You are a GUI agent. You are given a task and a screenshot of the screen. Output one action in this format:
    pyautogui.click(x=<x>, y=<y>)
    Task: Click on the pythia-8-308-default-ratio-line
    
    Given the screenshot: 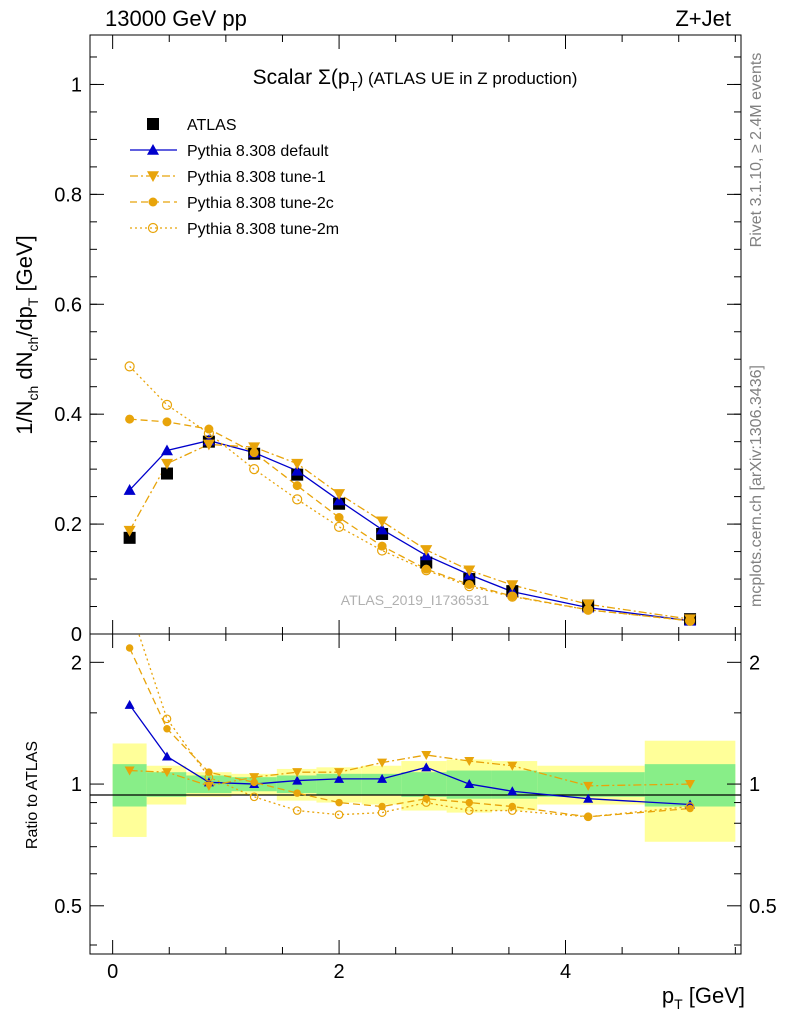 What is the action you would take?
    pyautogui.click(x=410, y=755)
    